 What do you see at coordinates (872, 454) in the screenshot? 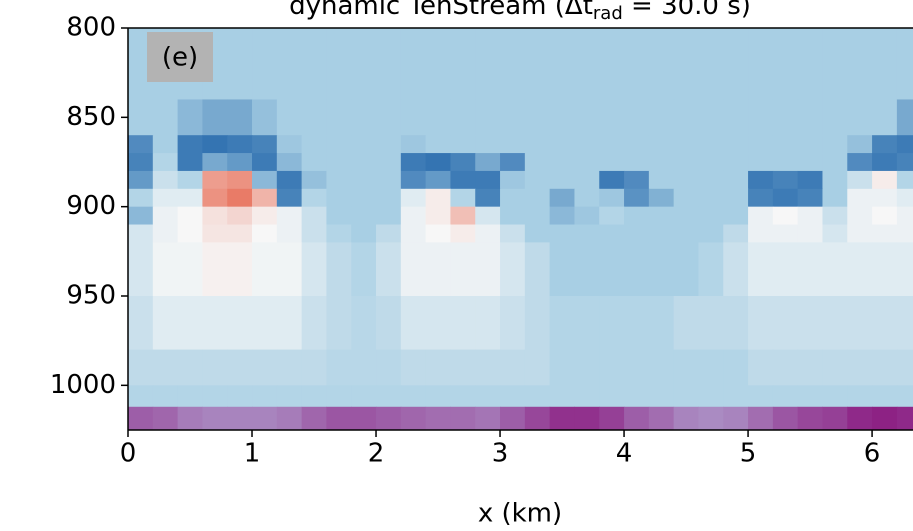
I see `x-tick-label: 6` at bounding box center [872, 454].